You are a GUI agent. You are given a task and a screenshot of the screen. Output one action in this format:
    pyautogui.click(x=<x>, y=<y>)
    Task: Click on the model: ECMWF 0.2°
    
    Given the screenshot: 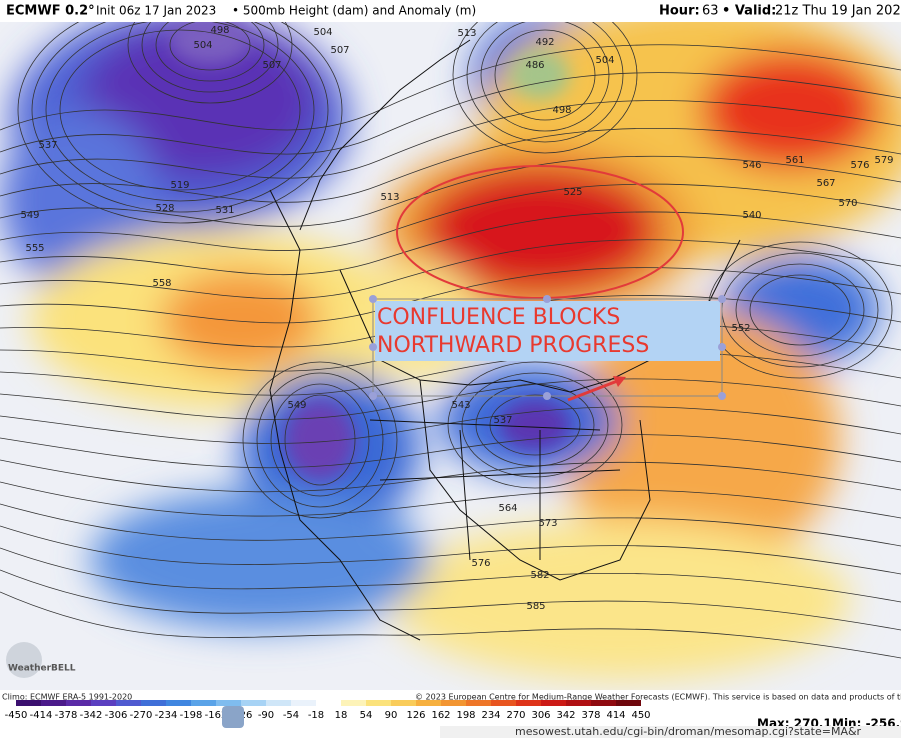 What is the action you would take?
    pyautogui.click(x=50, y=11)
    